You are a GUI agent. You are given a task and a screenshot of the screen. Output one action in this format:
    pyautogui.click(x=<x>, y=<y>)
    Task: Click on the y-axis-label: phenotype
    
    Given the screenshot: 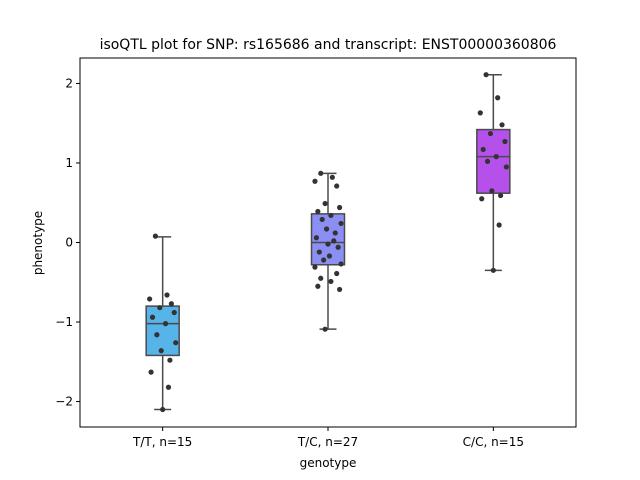 What is the action you would take?
    pyautogui.click(x=38, y=243)
    